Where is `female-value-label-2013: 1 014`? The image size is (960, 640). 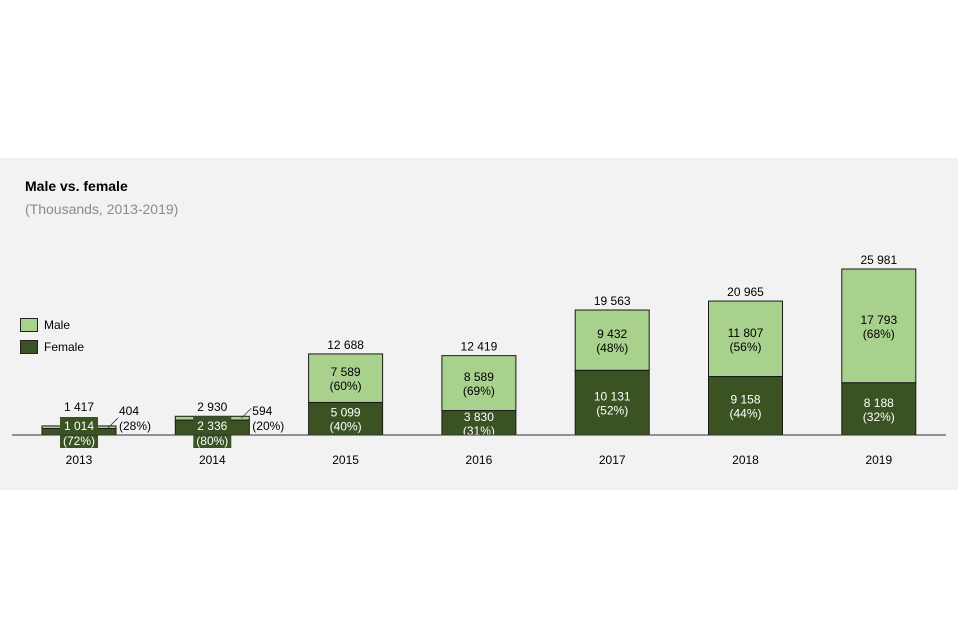 female-value-label-2013: 1 014 is located at coordinates (79, 426).